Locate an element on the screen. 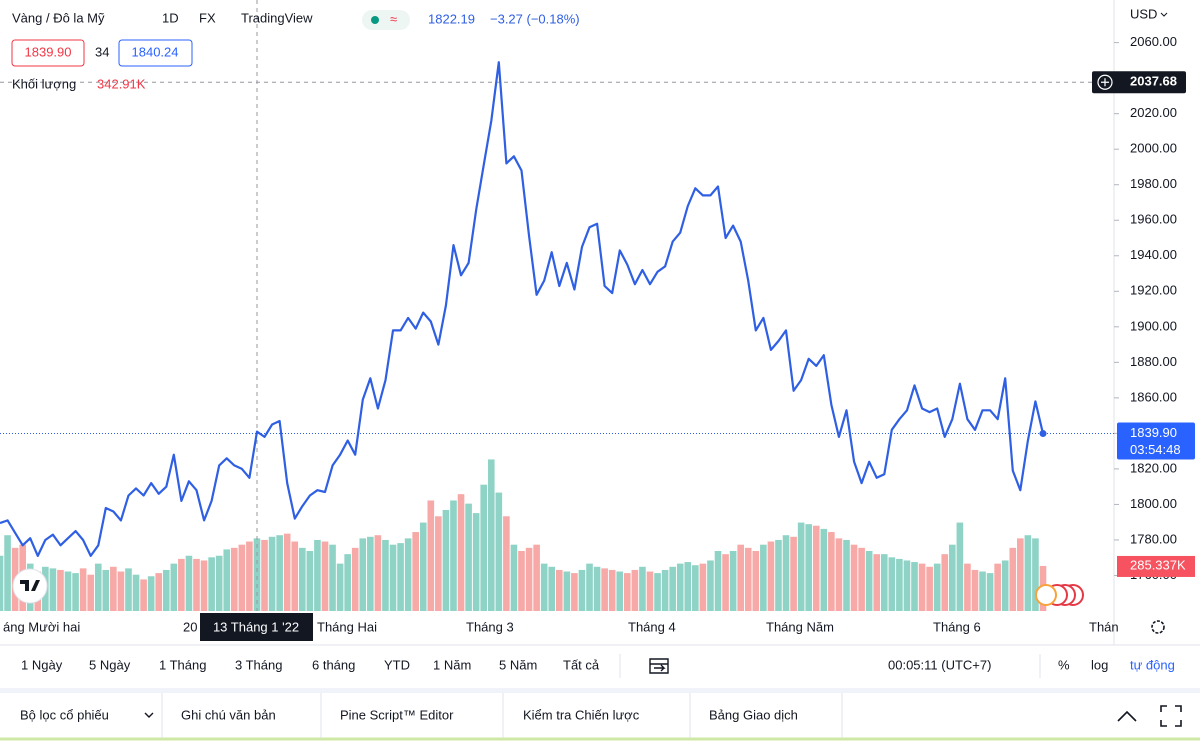 This screenshot has height=741, width=1200. range-button: 5 Năm is located at coordinates (518, 664).